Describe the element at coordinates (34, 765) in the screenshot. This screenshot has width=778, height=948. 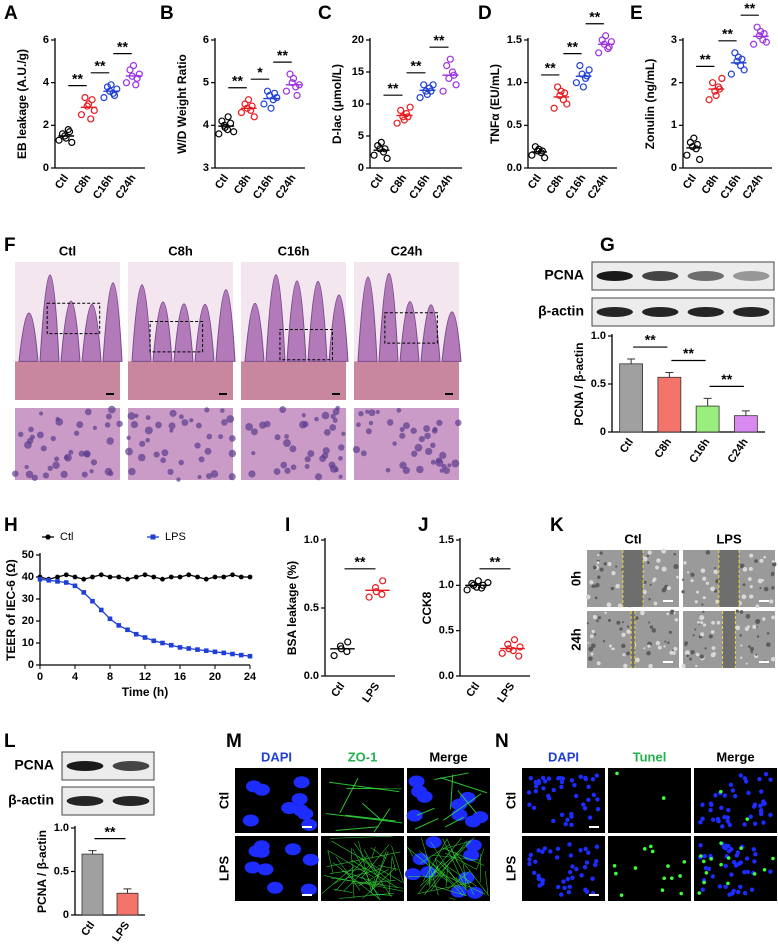
I see `blot-label: PCNA` at that location.